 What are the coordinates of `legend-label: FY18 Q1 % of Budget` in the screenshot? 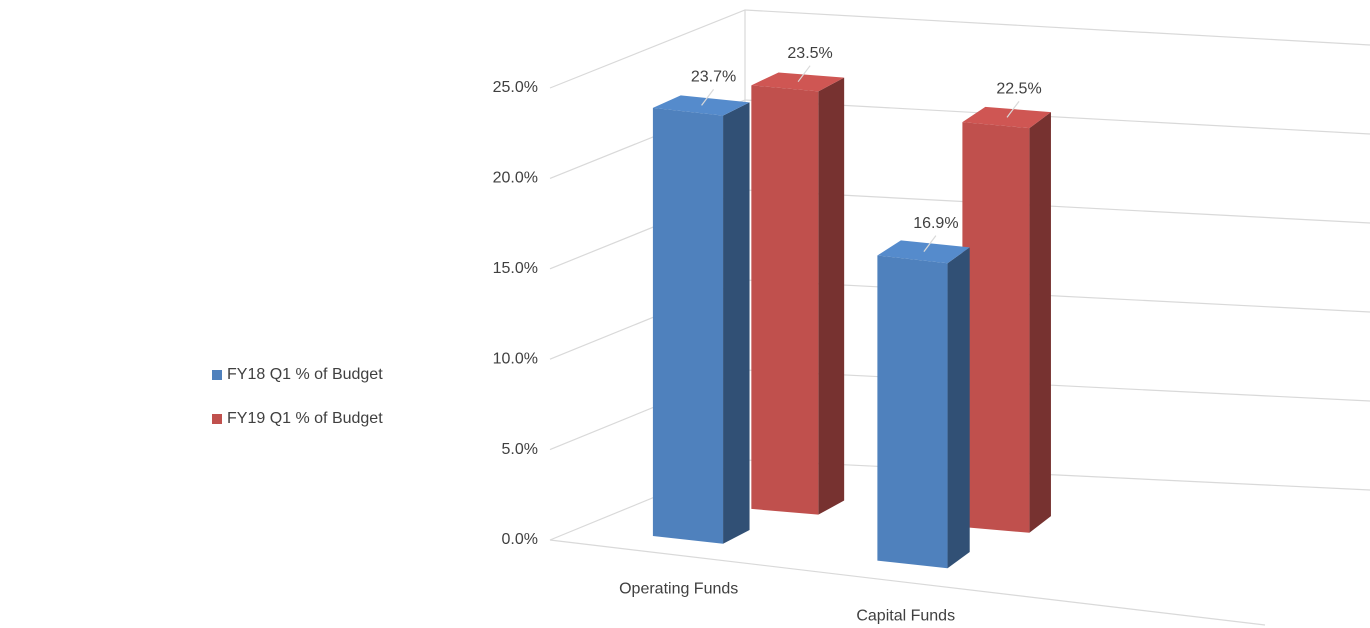 It's located at (305, 374).